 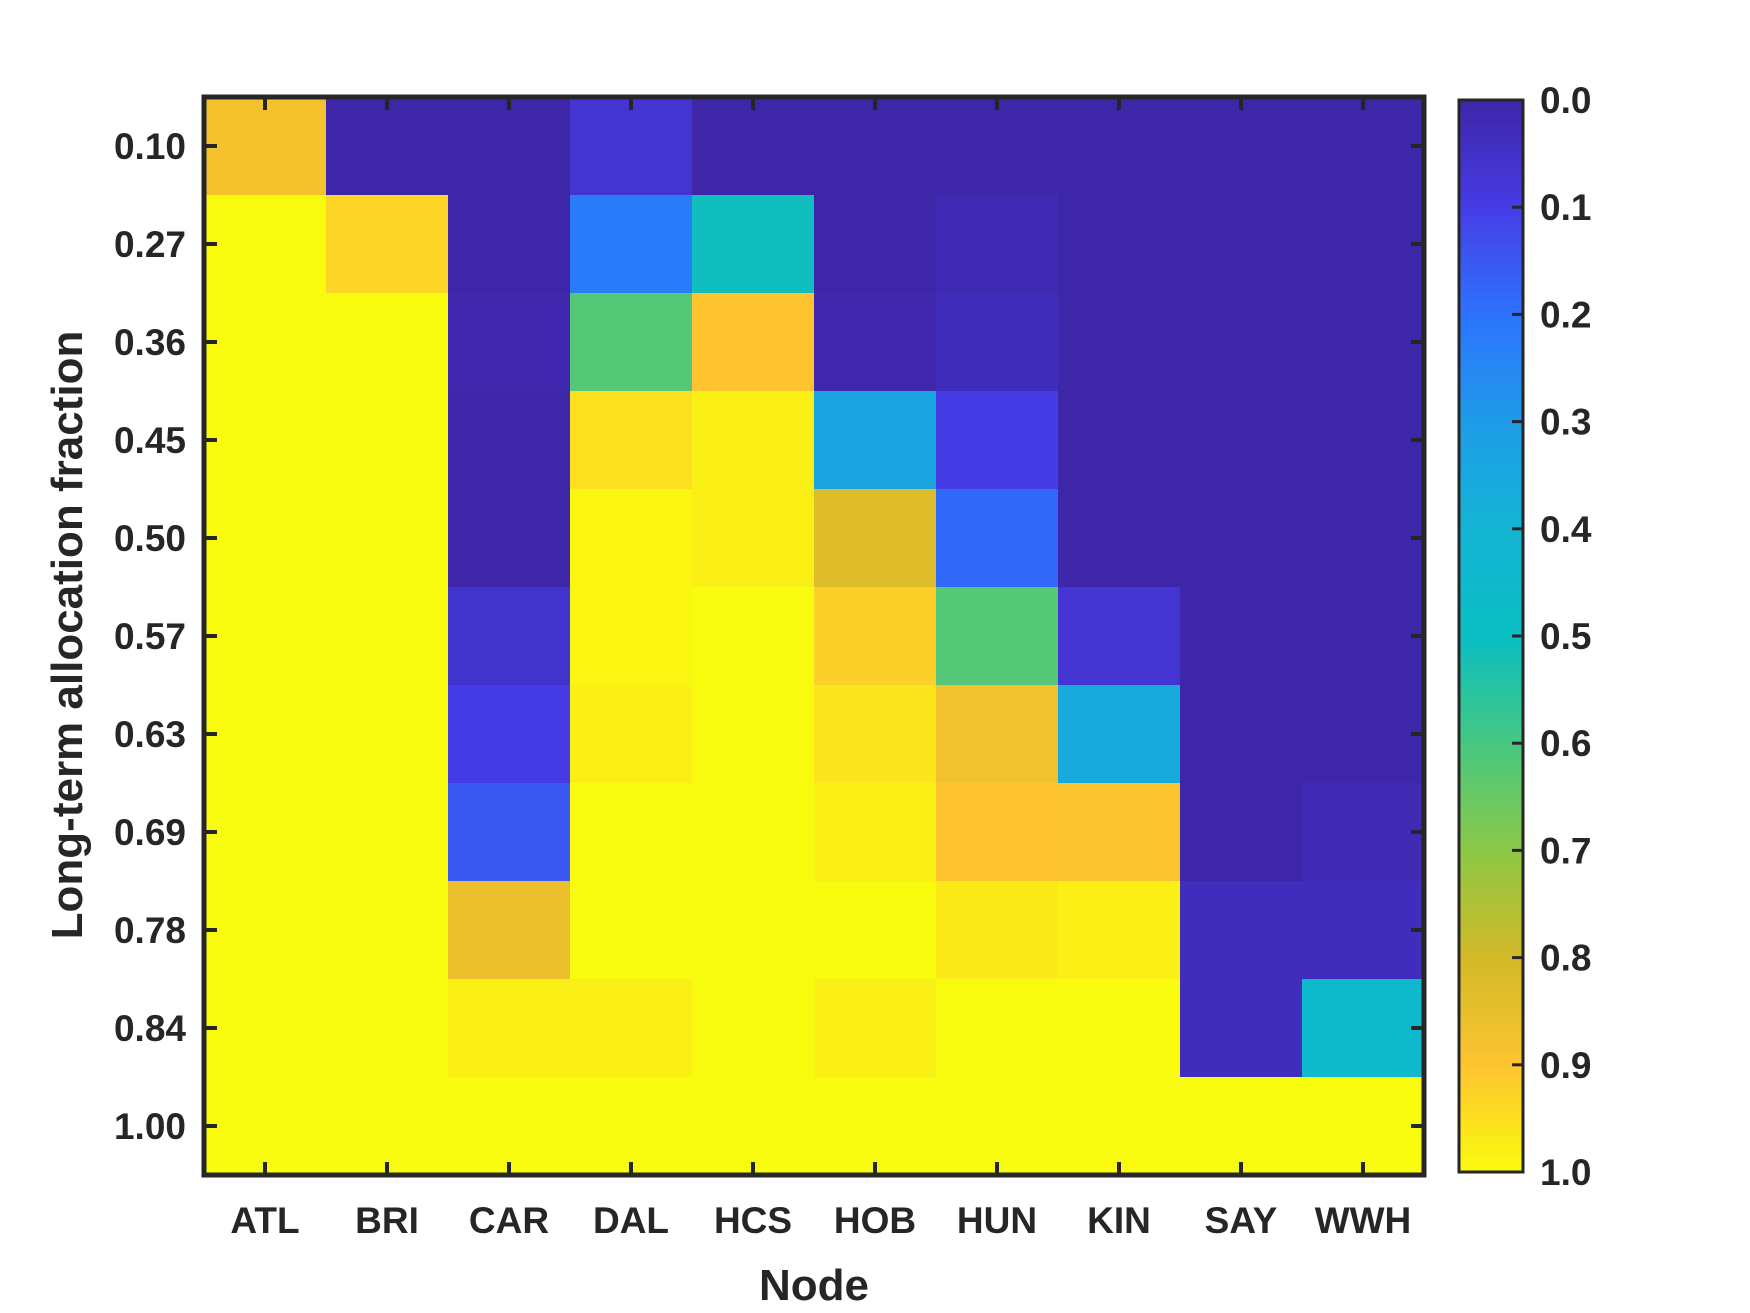 What do you see at coordinates (150, 538) in the screenshot?
I see `y-tick-label: 0.50` at bounding box center [150, 538].